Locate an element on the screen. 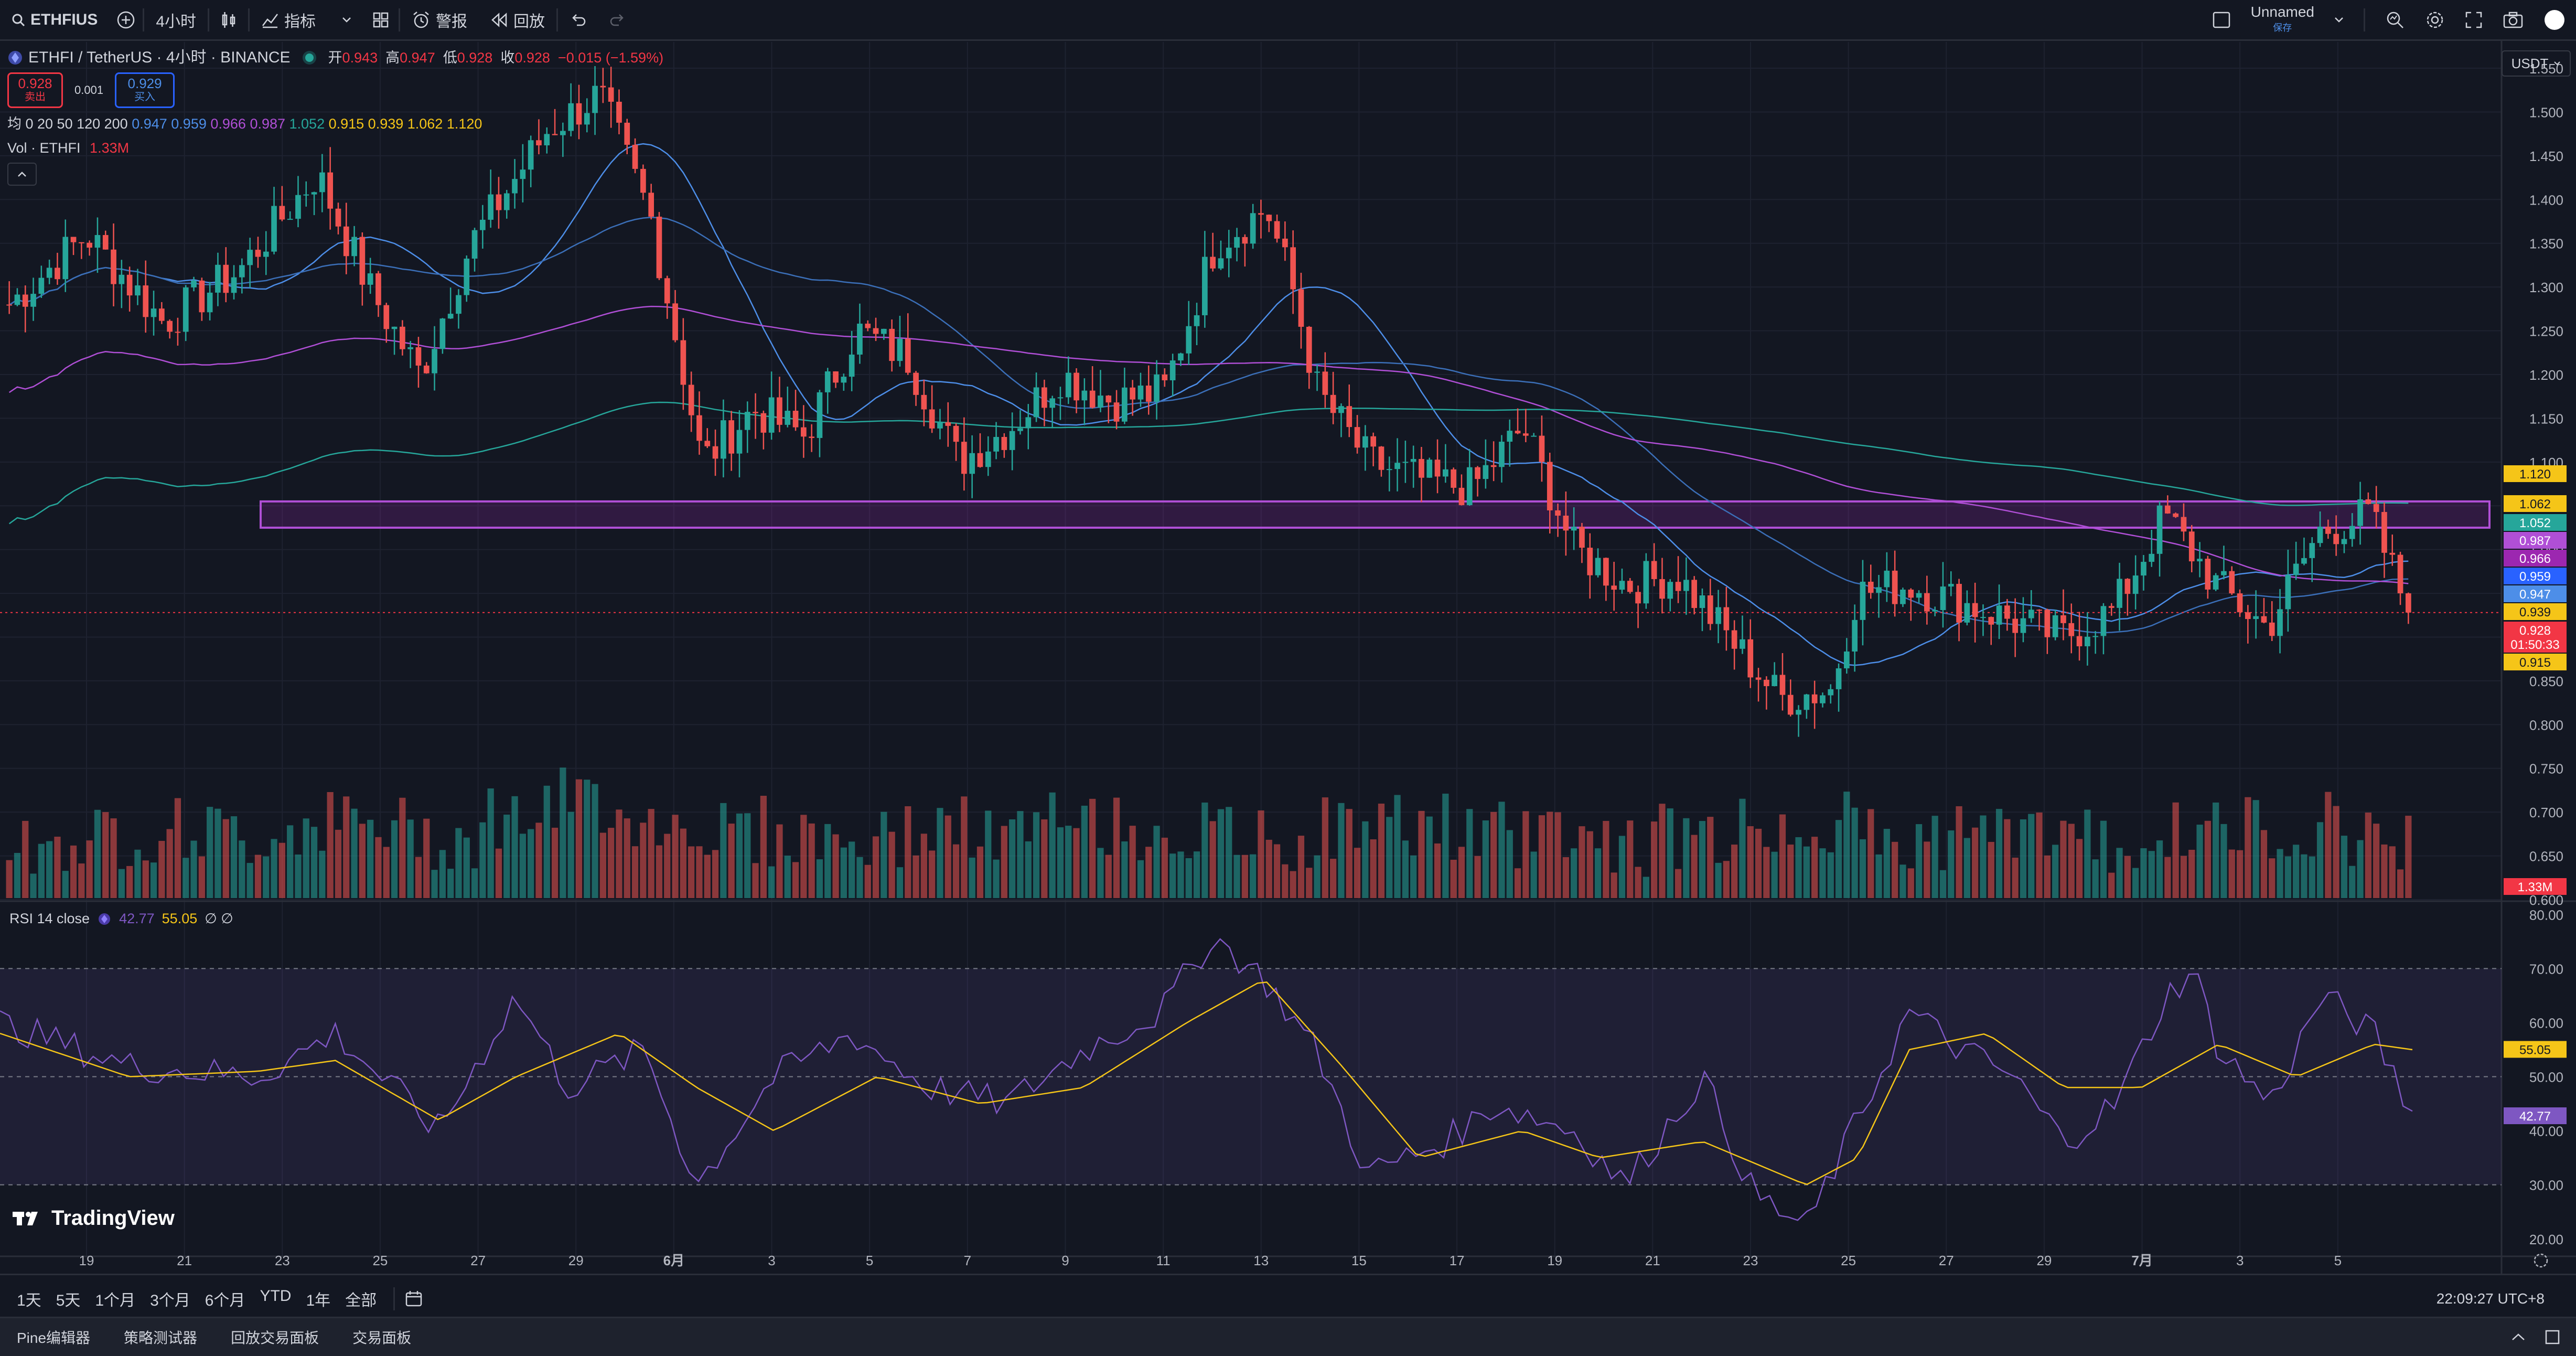 Image resolution: width=2576 pixels, height=1356 pixels. calendar-range-icon is located at coordinates (413, 1298).